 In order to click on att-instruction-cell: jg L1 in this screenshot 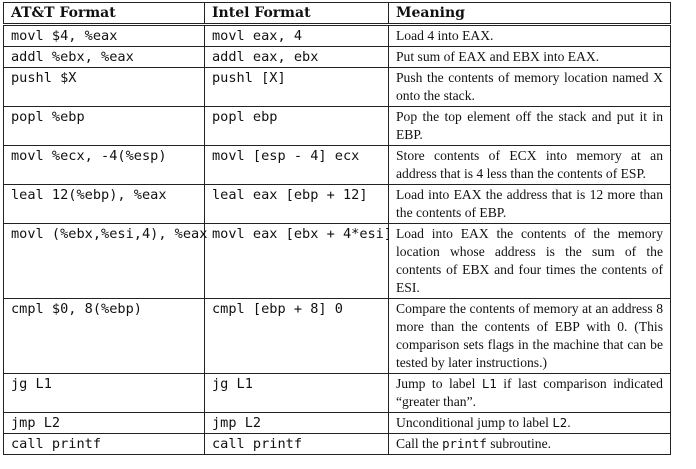, I will do `click(104, 393)`.